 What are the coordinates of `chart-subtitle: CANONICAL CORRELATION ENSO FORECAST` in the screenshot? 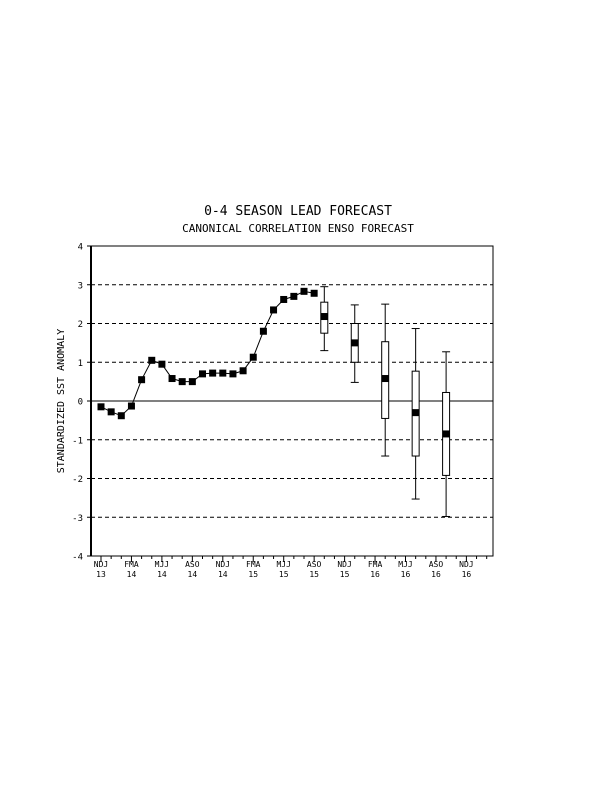 It's located at (298, 228).